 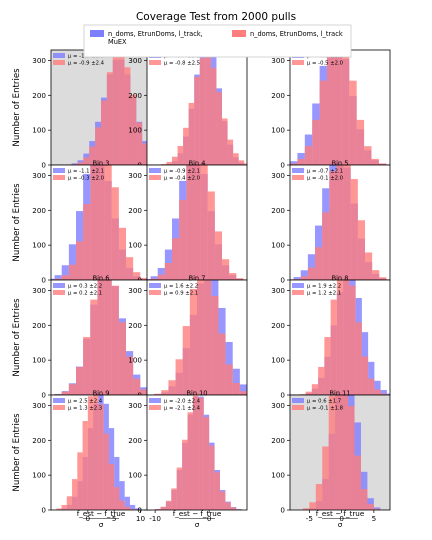 I want to click on stat-label: μ = 1.2 ±2.1, so click(x=324, y=294).